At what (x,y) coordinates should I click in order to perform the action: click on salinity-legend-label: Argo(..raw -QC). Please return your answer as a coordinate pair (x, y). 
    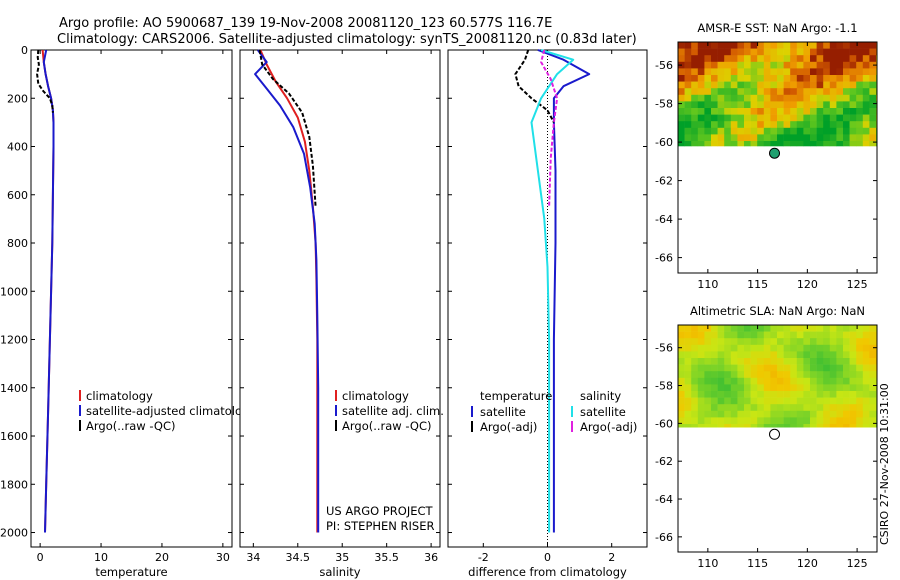
    Looking at the image, I should click on (387, 426).